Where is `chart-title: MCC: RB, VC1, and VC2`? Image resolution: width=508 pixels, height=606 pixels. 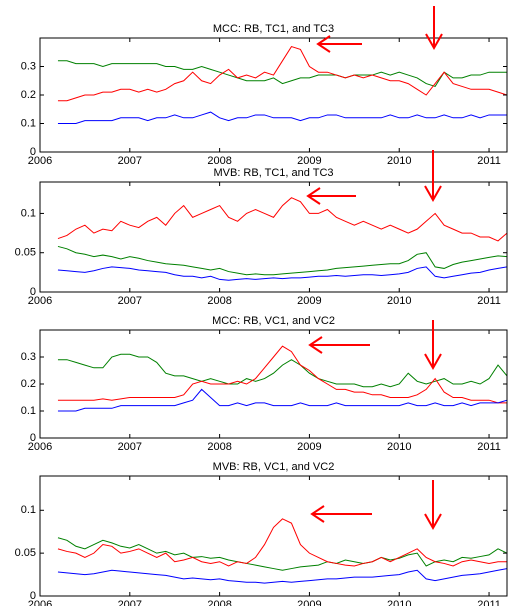 chart-title: MCC: RB, VC1, and VC2 is located at coordinates (273, 321).